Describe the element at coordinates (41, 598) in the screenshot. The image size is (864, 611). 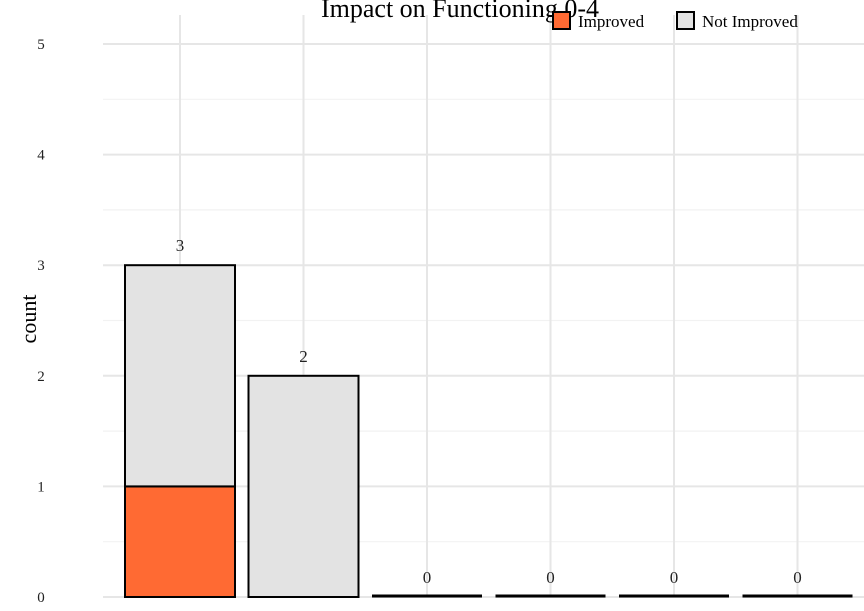
I see `y-tick-label: 0` at that location.